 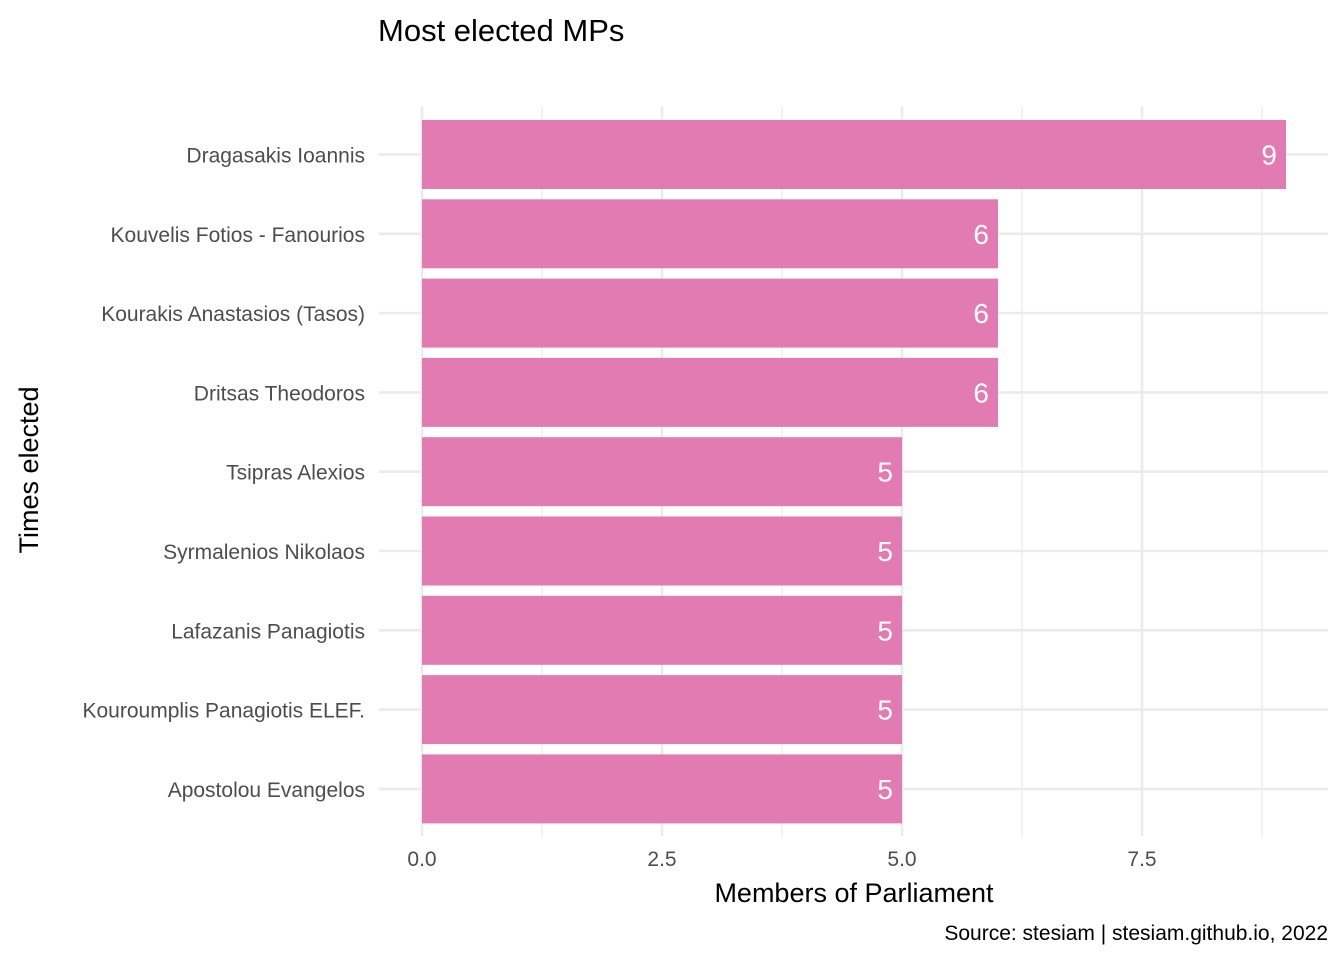 What do you see at coordinates (854, 893) in the screenshot?
I see `x-axis-title: Members of Parliament` at bounding box center [854, 893].